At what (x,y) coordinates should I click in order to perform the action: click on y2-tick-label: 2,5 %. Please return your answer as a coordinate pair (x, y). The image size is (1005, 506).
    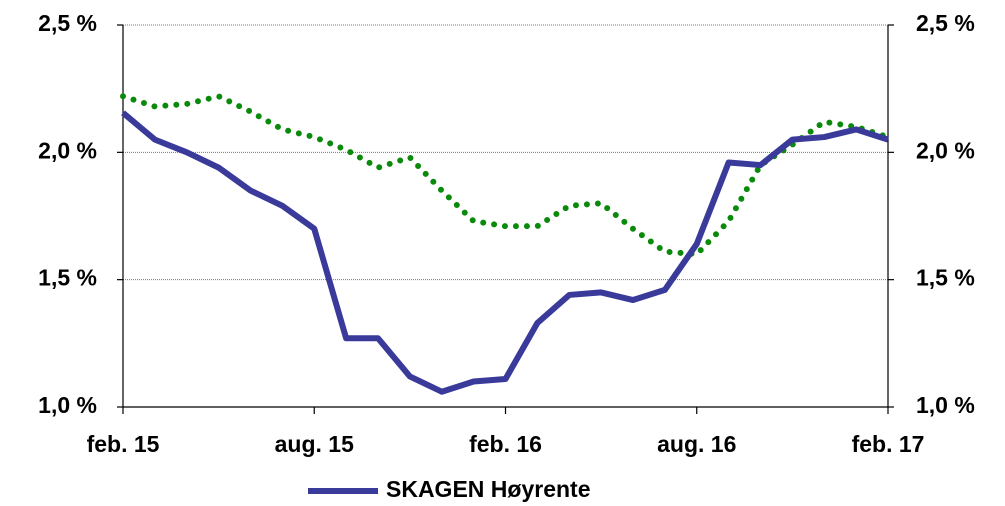
    Looking at the image, I should click on (945, 23).